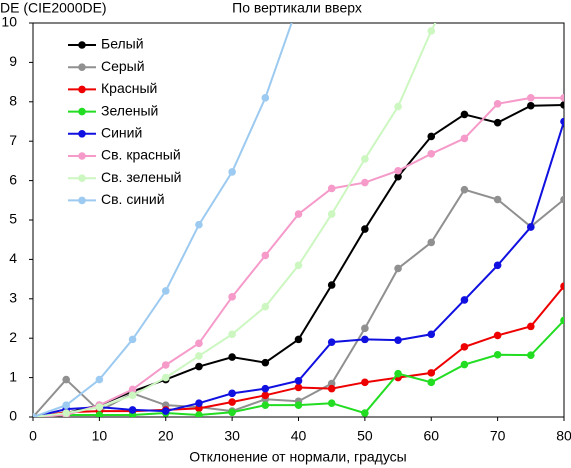 Image resolution: width=571 pixels, height=468 pixels. Describe the element at coordinates (33, 436) in the screenshot. I see `x-tick-label: 0` at that location.